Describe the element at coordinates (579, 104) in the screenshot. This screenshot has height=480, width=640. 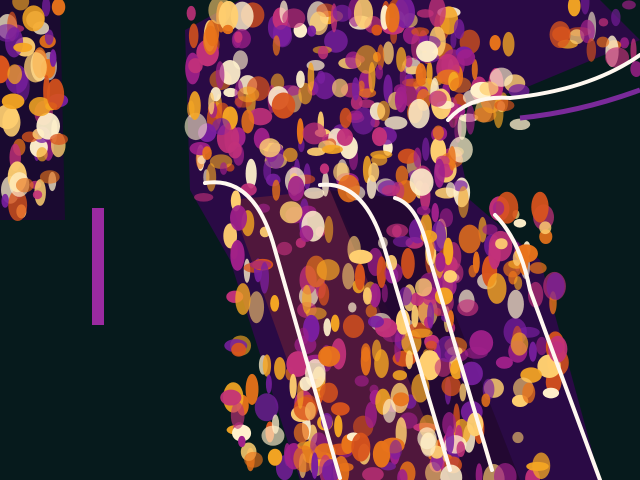
I see `upper-rail` at that location.